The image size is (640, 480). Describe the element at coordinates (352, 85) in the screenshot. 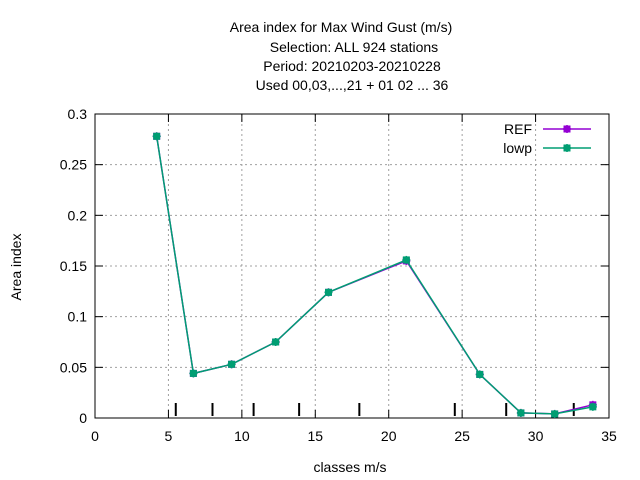

I see `title-line-4: Used 00,03,...,21 + 01 02 ... 36` at that location.